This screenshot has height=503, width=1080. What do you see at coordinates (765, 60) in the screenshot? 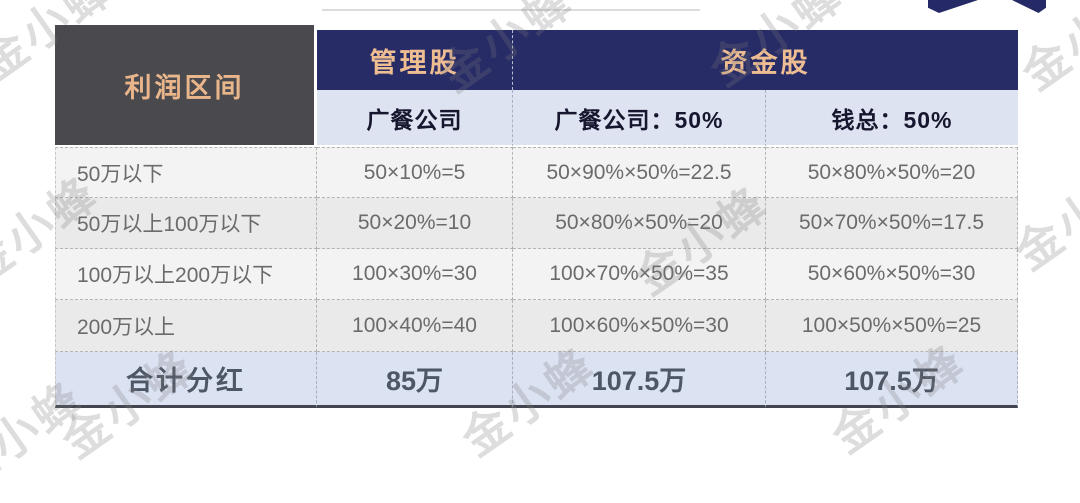
I see `group-header-capital-shares: 资金股` at bounding box center [765, 60].